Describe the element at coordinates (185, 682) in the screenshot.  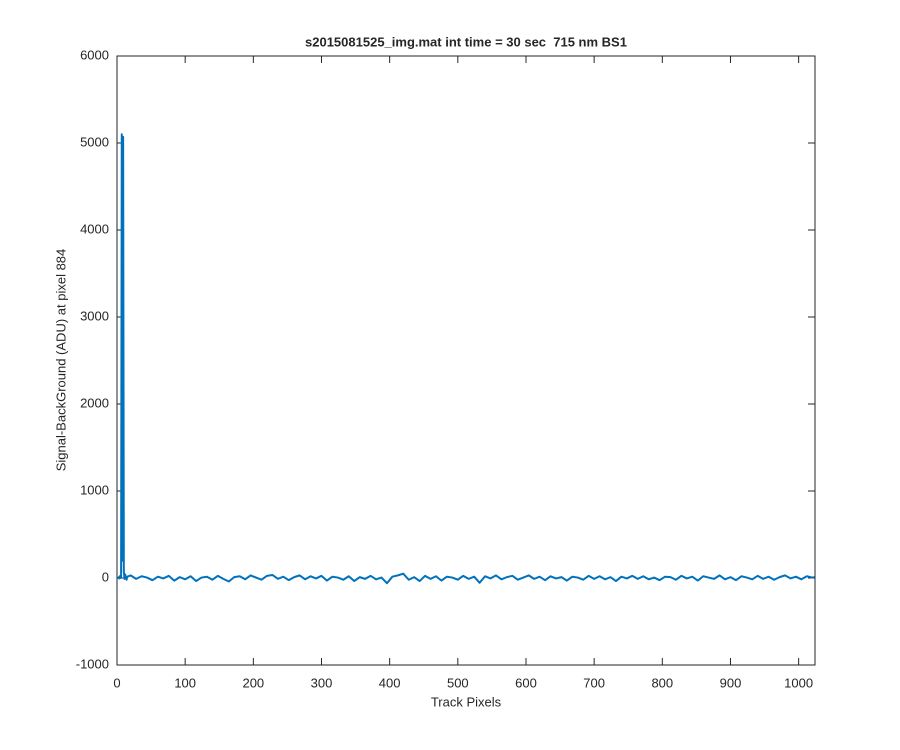
I see `x-tick-label: 100` at that location.